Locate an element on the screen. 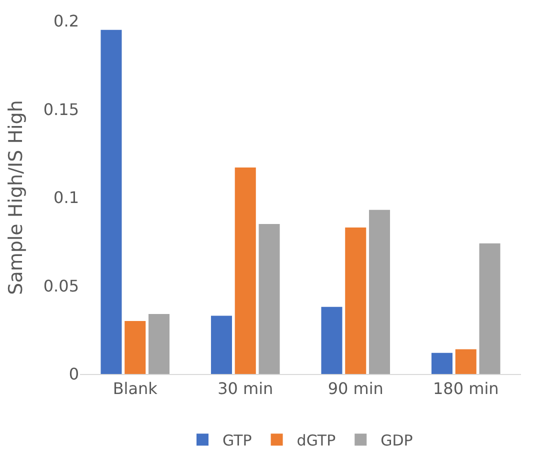  x-tick-label: 90 min is located at coordinates (356, 388).